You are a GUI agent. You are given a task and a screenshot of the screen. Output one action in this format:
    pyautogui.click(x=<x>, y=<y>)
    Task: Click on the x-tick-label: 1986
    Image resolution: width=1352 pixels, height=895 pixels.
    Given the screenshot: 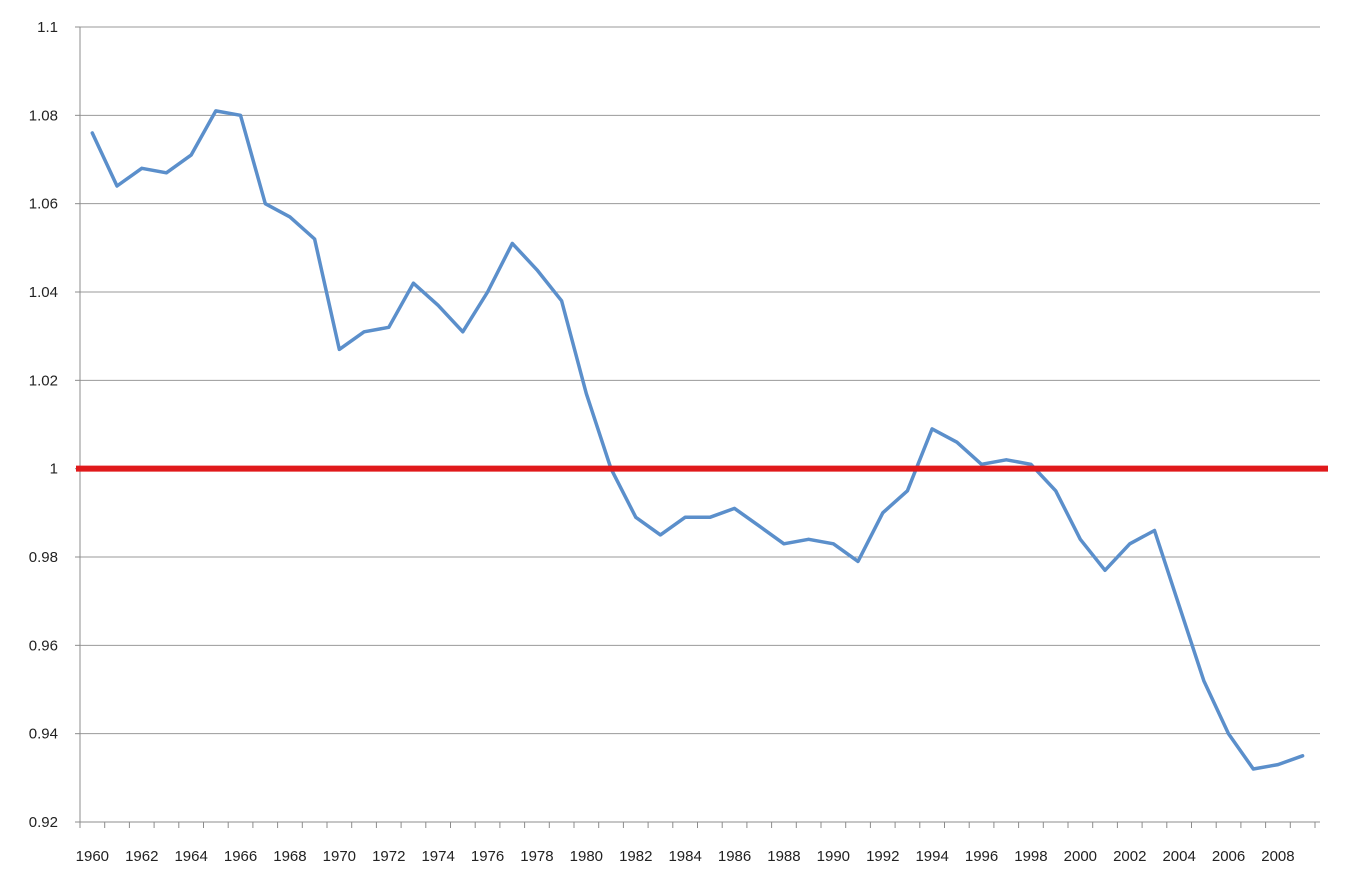 What is the action you would take?
    pyautogui.click(x=734, y=856)
    